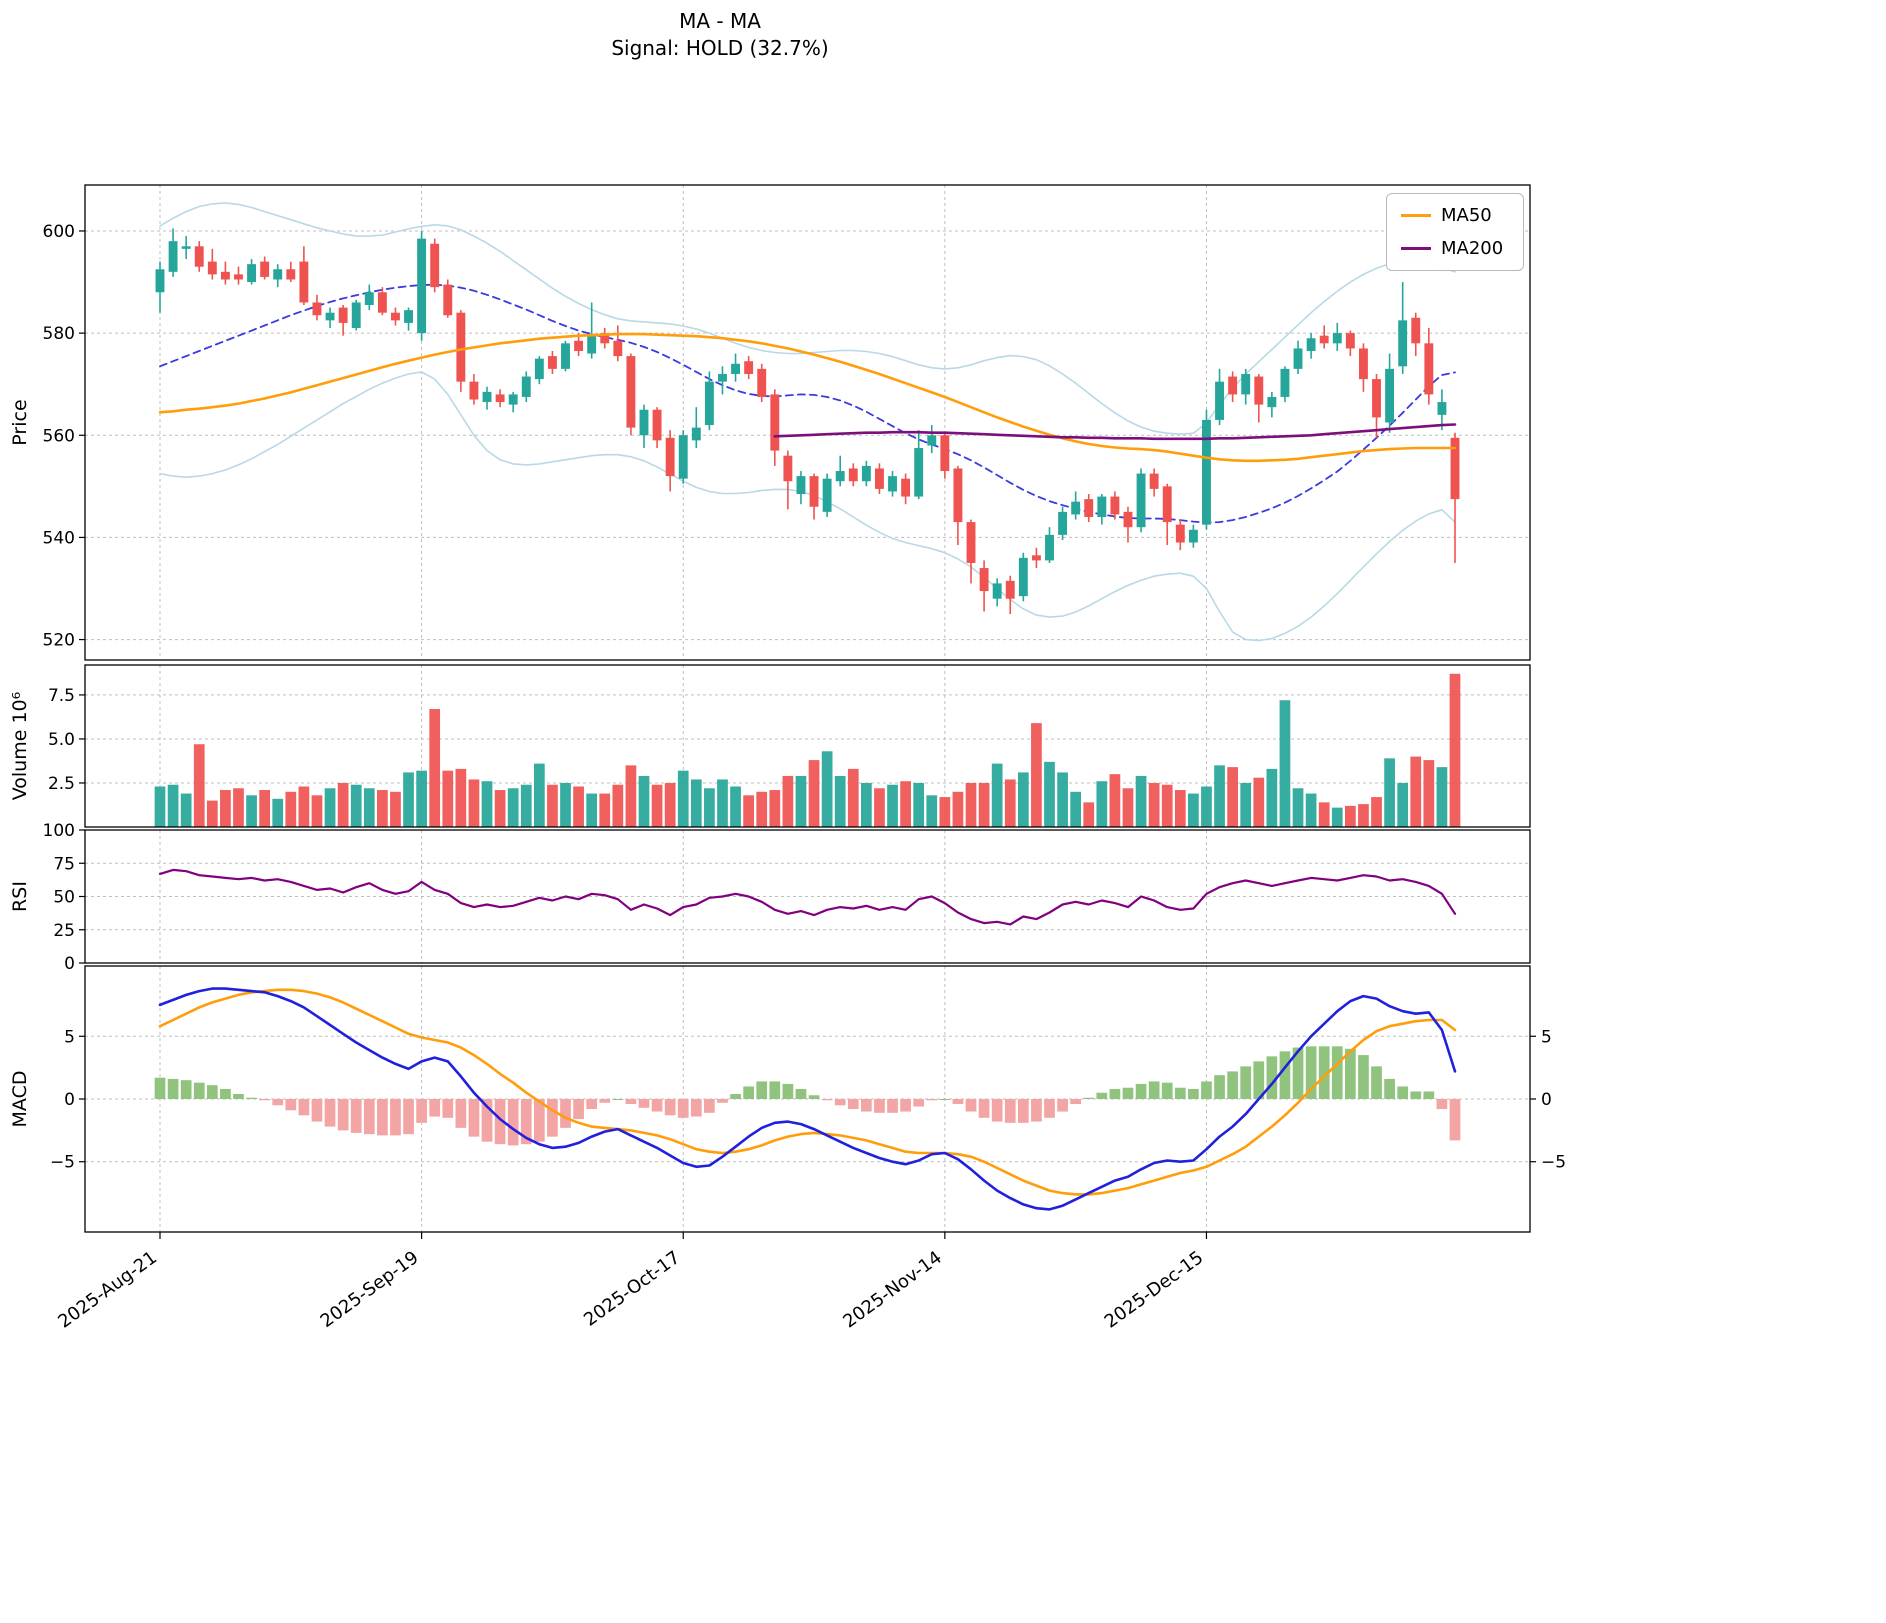 This screenshot has width=1886, height=1623. I want to click on svg-text: 2025-Oct-17, so click(632, 1289).